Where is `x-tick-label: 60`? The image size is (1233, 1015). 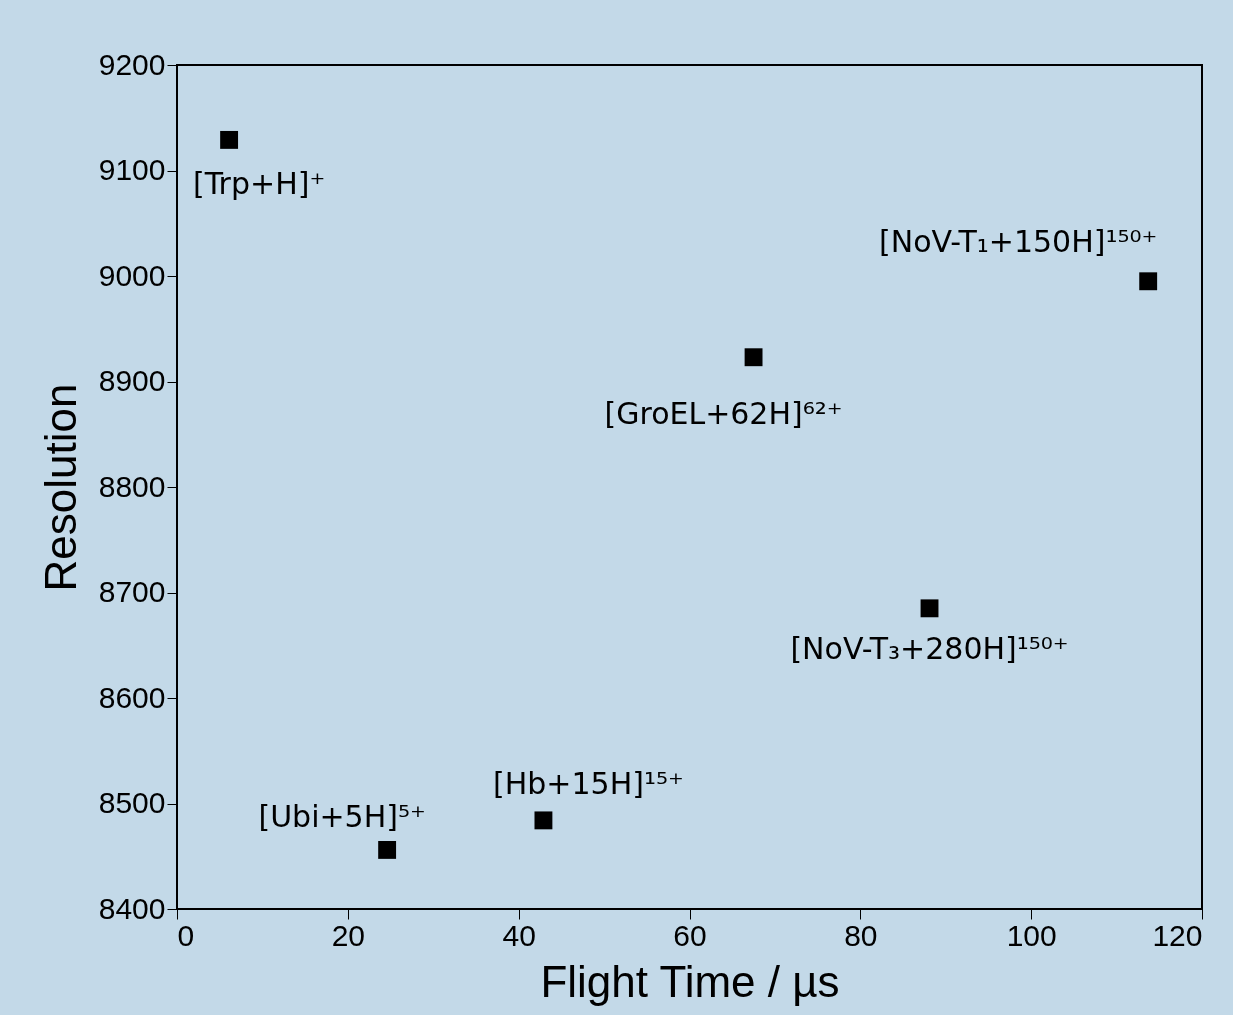 x-tick-label: 60 is located at coordinates (690, 935).